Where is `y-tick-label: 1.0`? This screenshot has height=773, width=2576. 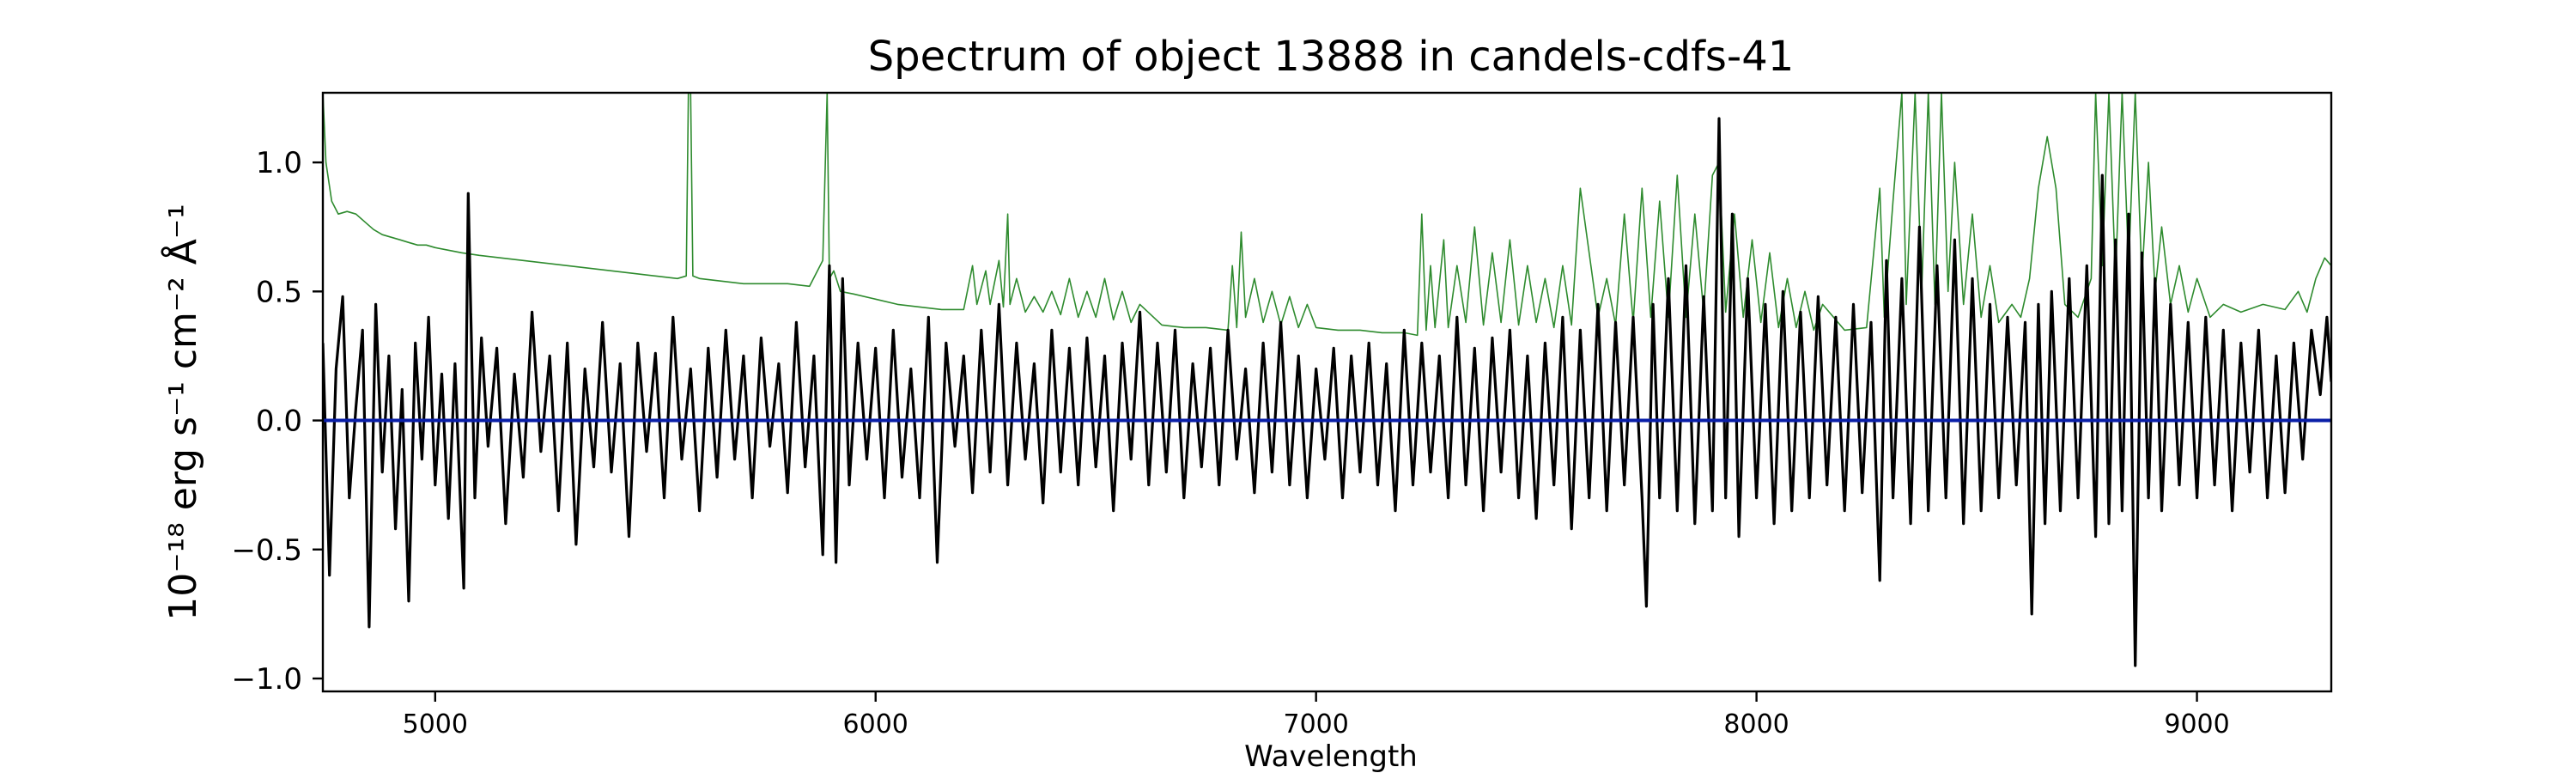
y-tick-label: 1.0 is located at coordinates (279, 163).